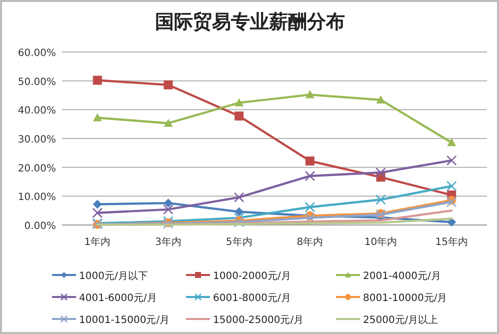 The width and height of the screenshot is (499, 334). Describe the element at coordinates (250, 22) in the screenshot. I see `chart-title: 国际贸易专业薪酬分布` at that location.